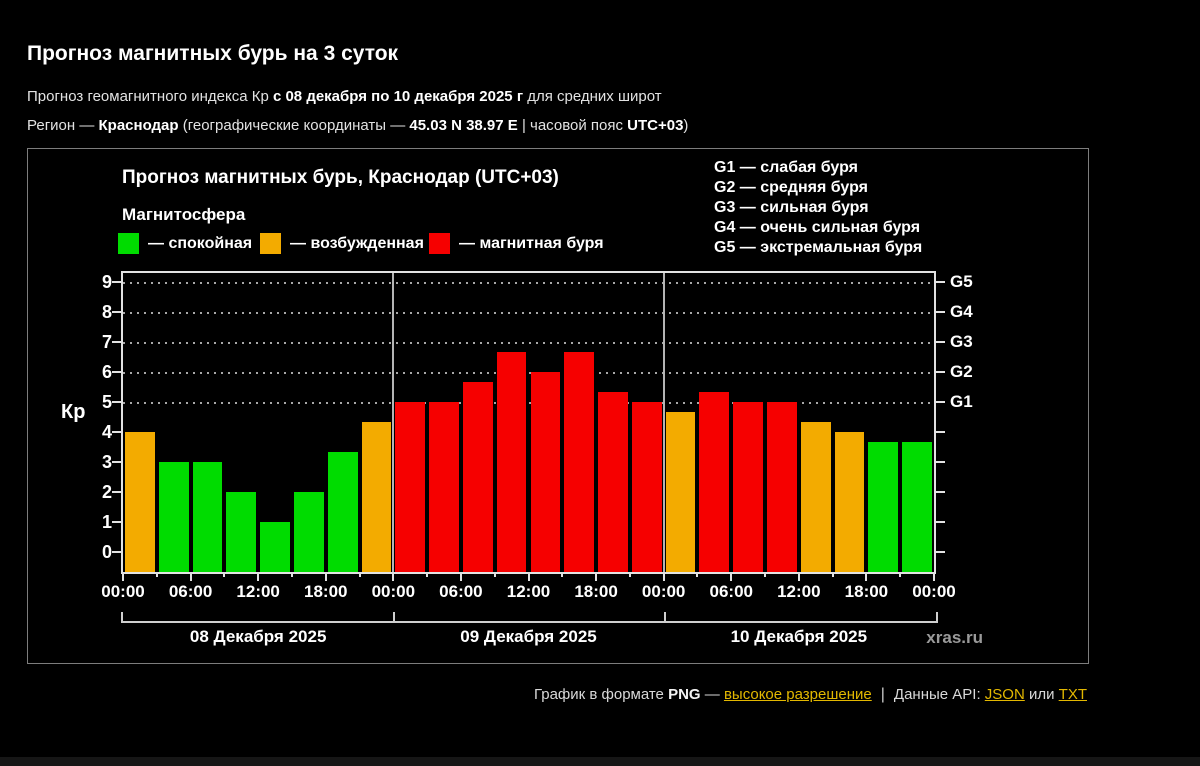  Describe the element at coordinates (797, 694) in the screenshot. I see `hires-link: высокое разрешение` at that location.